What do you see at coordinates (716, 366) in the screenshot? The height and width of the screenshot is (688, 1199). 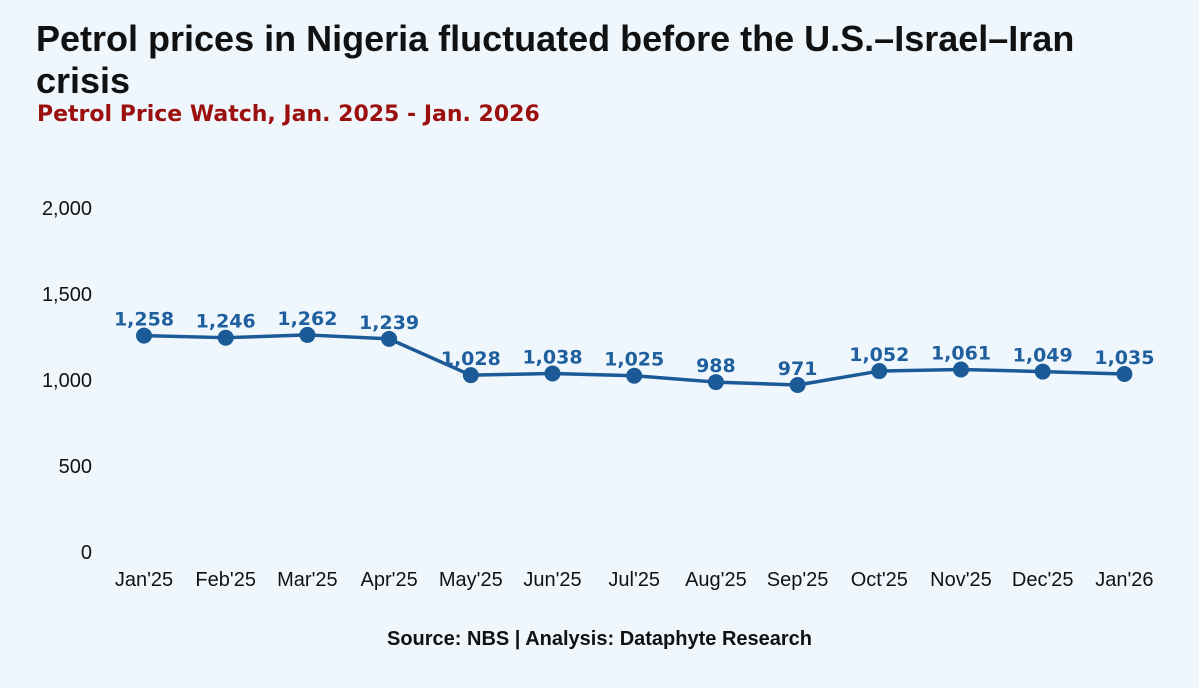 I see `data-label: 988` at bounding box center [716, 366].